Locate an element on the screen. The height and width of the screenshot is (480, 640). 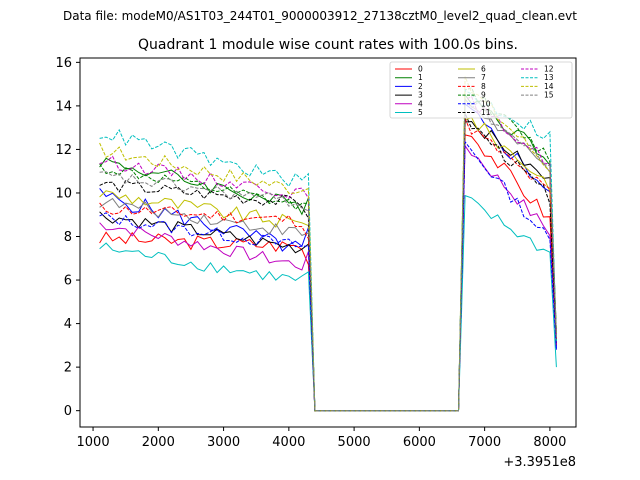
legend-label-8: 8 is located at coordinates (483, 86).